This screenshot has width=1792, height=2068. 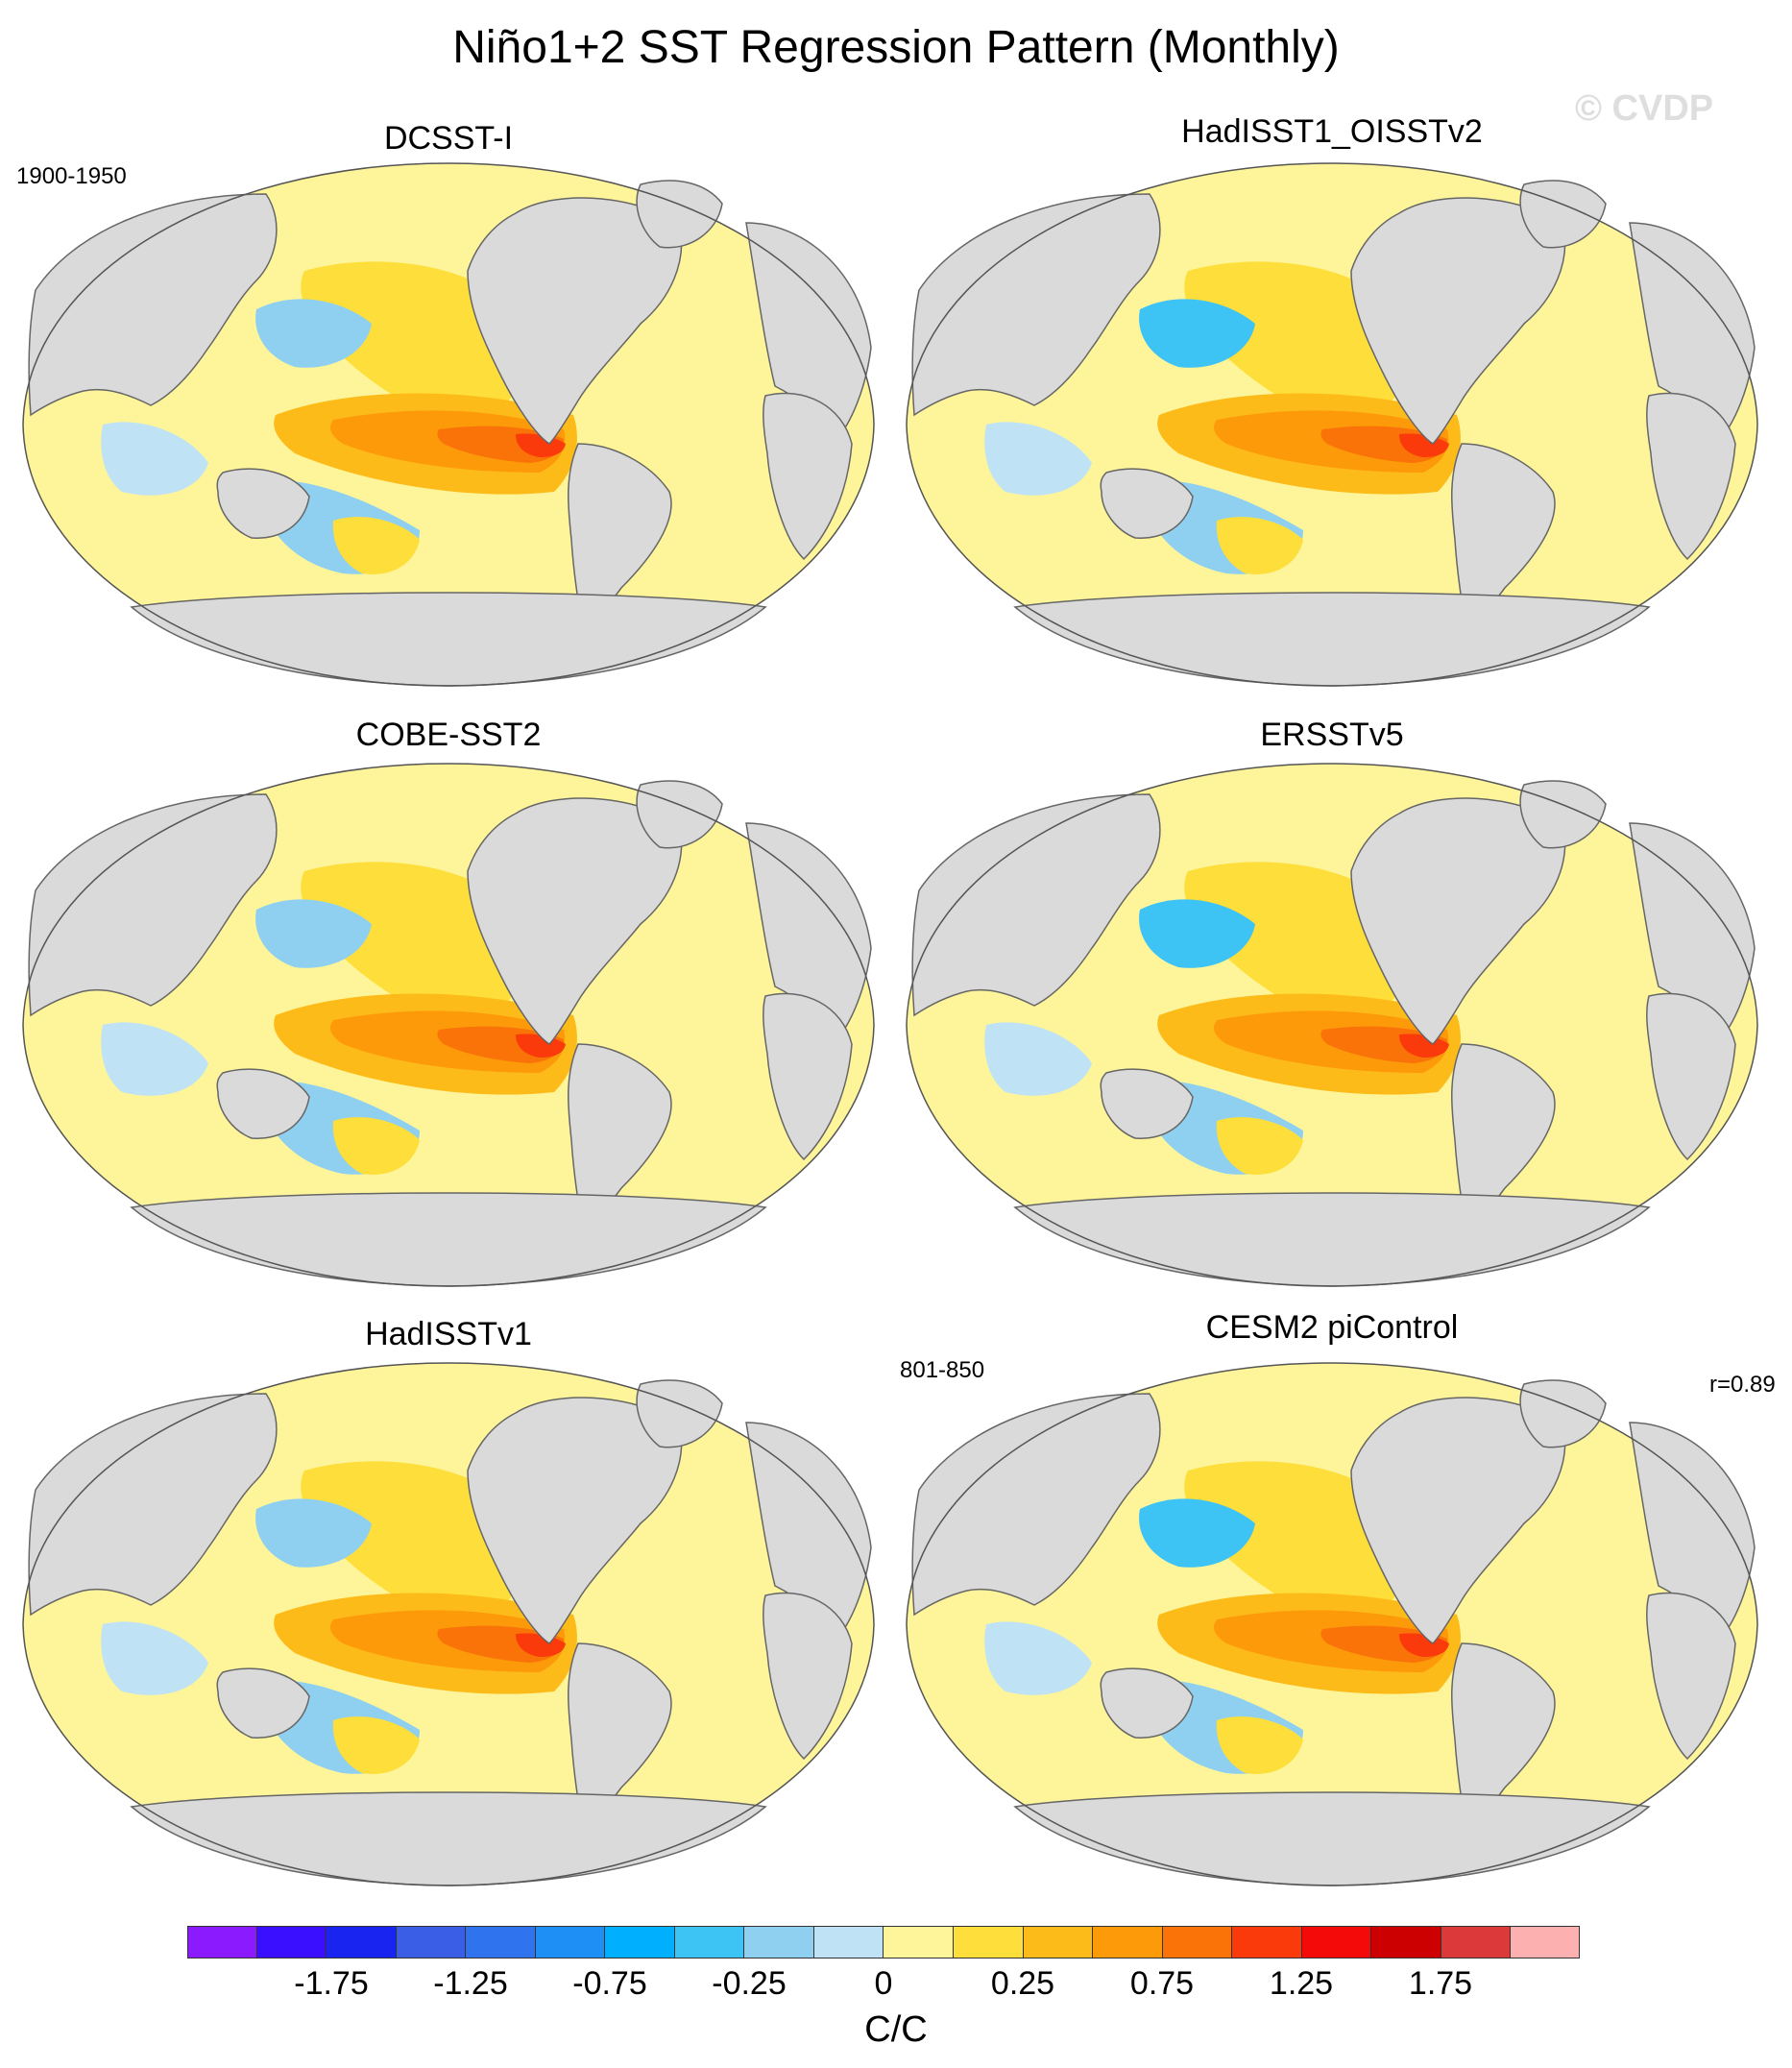 What do you see at coordinates (470, 1984) in the screenshot?
I see `colorbar-tick-label: -1.25` at bounding box center [470, 1984].